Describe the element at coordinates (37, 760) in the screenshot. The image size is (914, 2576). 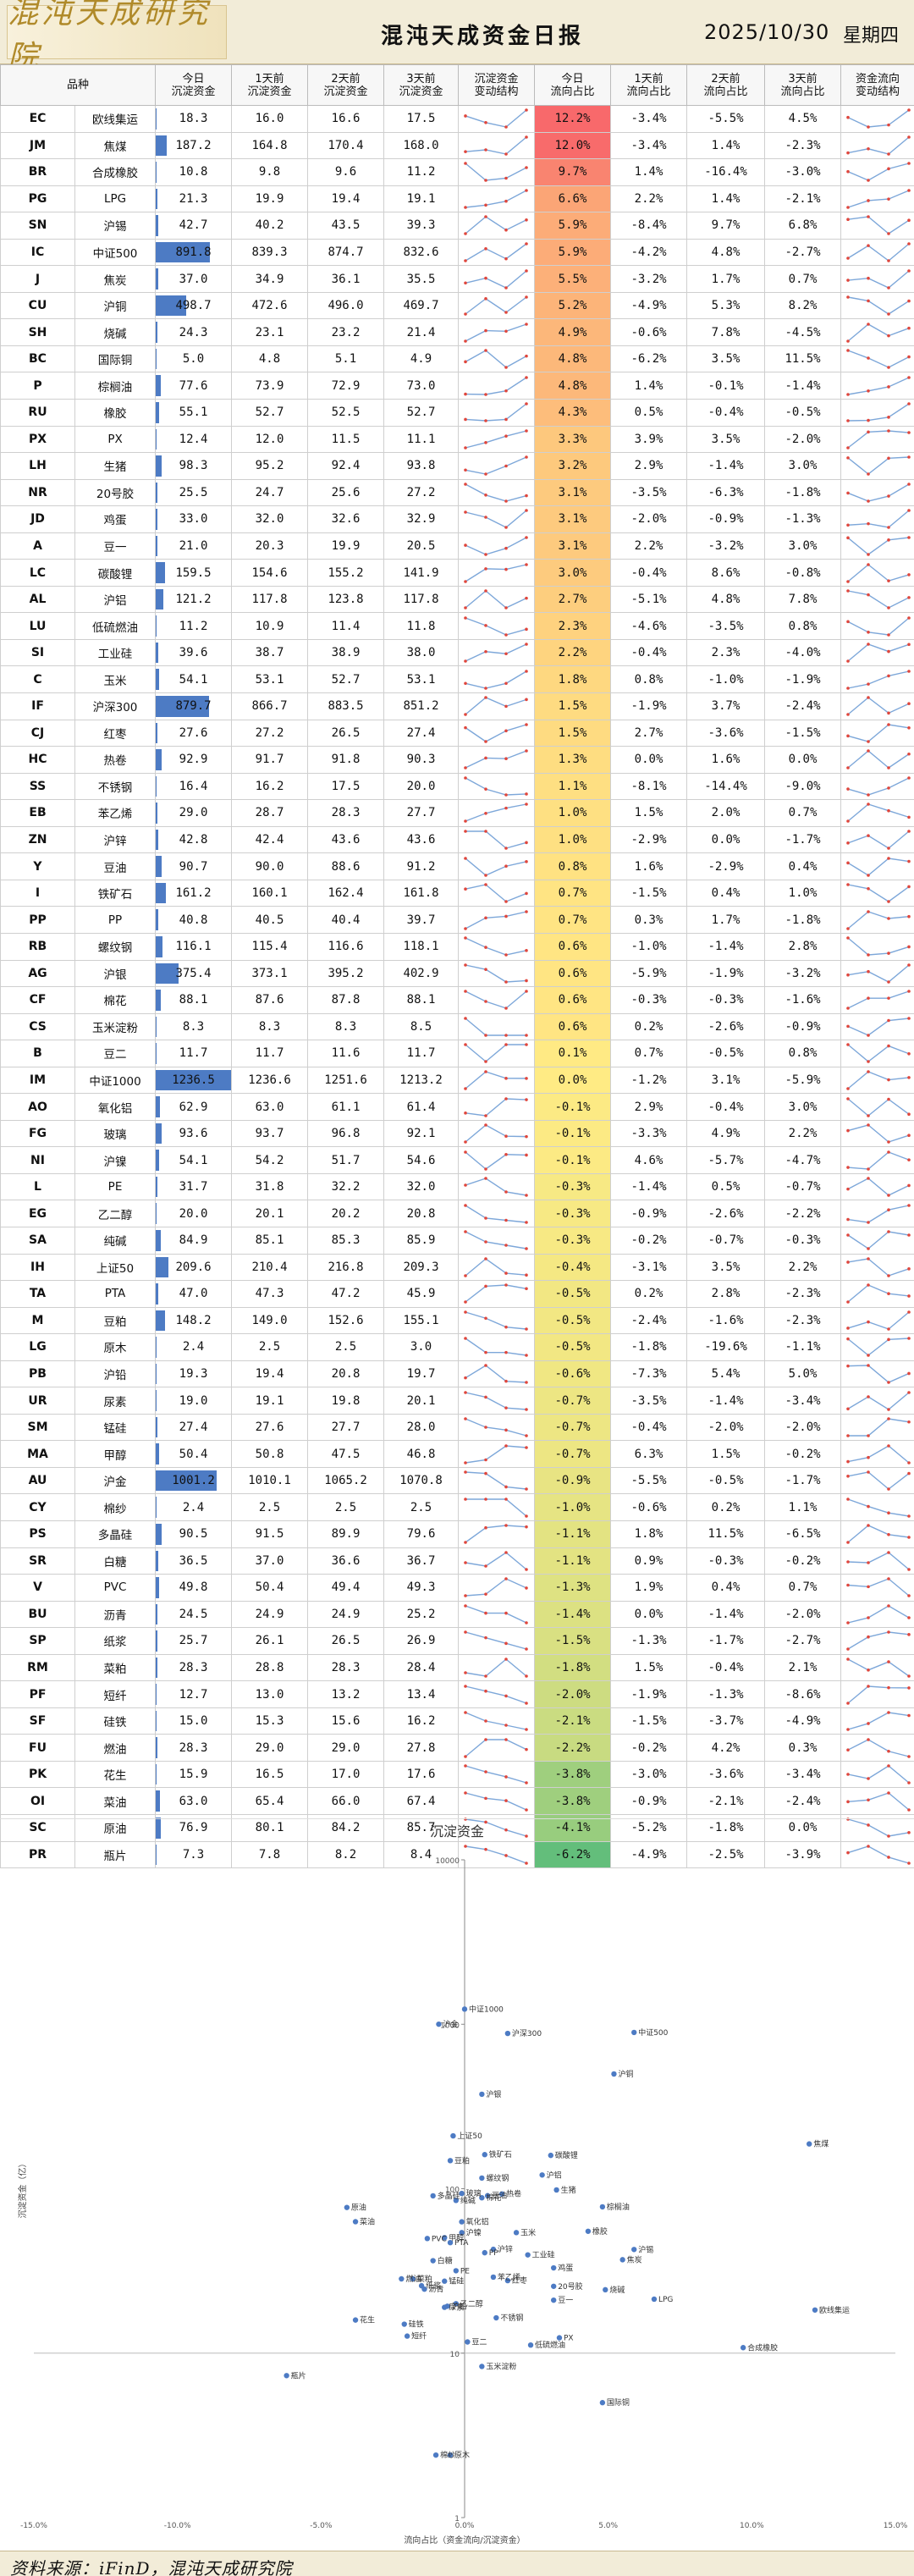
I see `product-code: HC` at that location.